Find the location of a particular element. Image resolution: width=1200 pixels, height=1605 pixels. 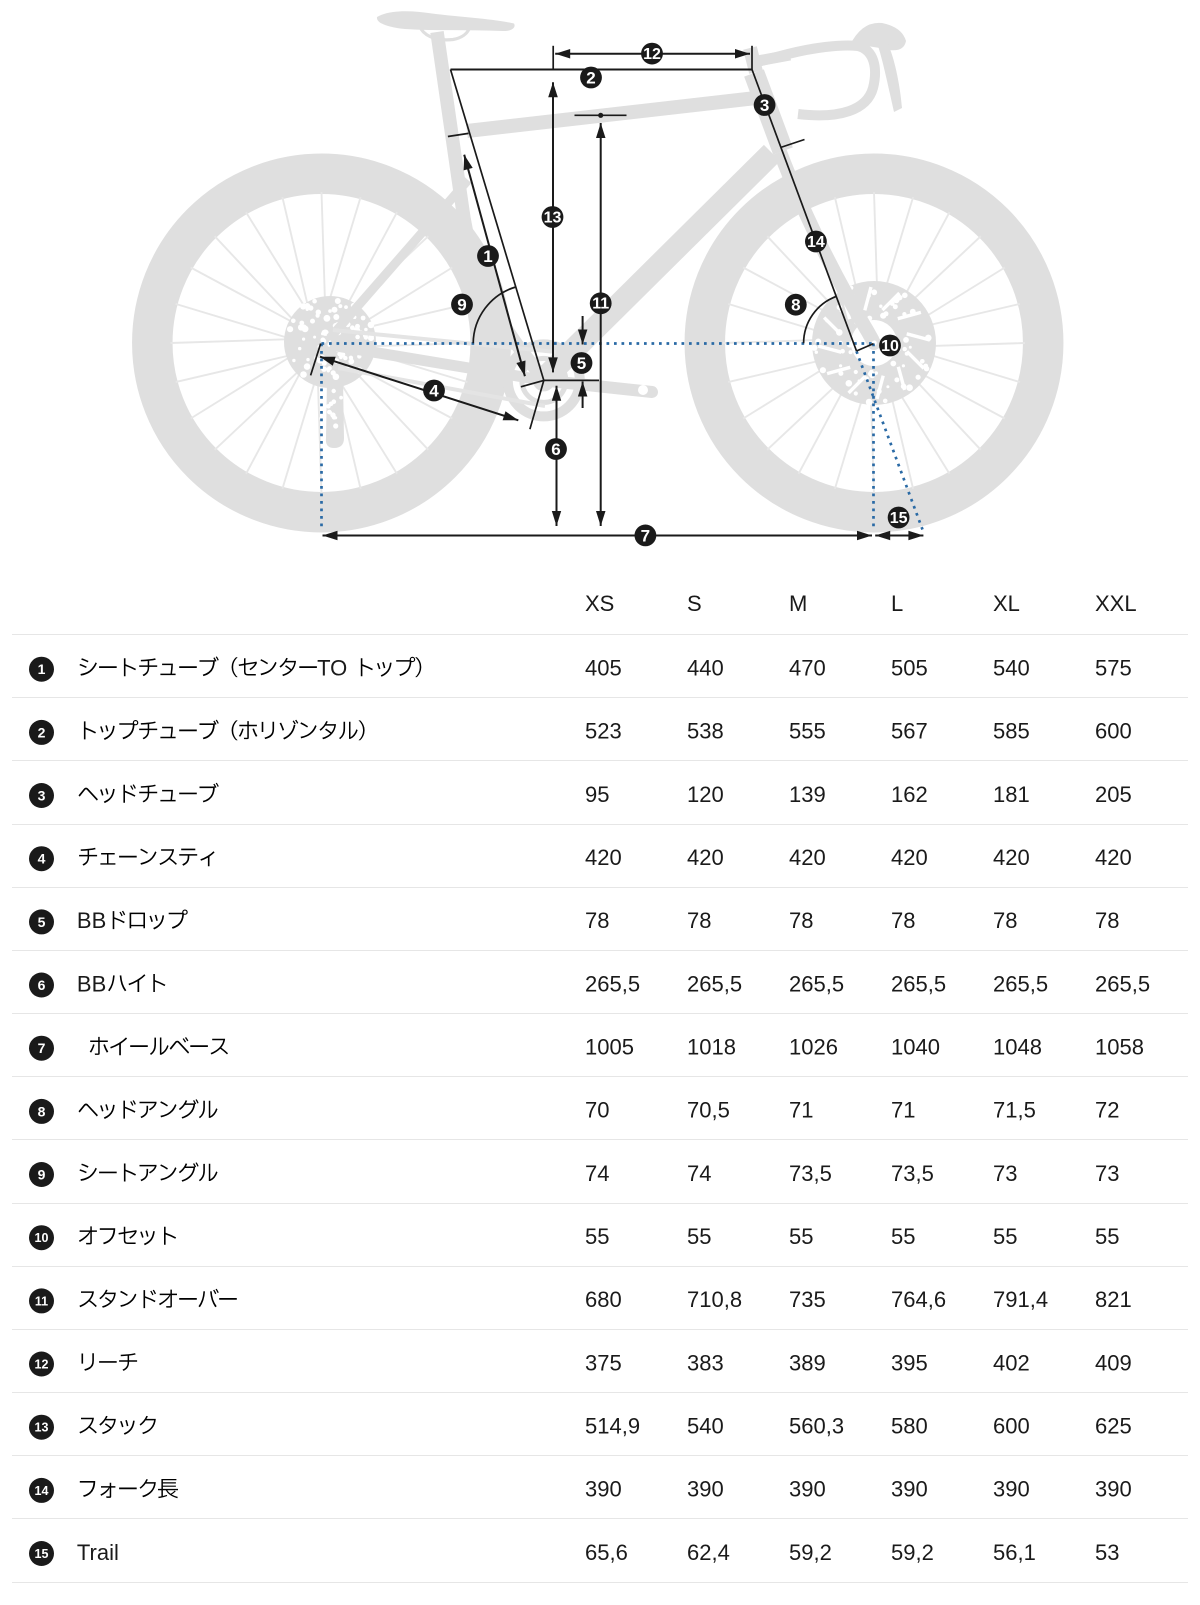

svg-text: M is located at coordinates (798, 603).